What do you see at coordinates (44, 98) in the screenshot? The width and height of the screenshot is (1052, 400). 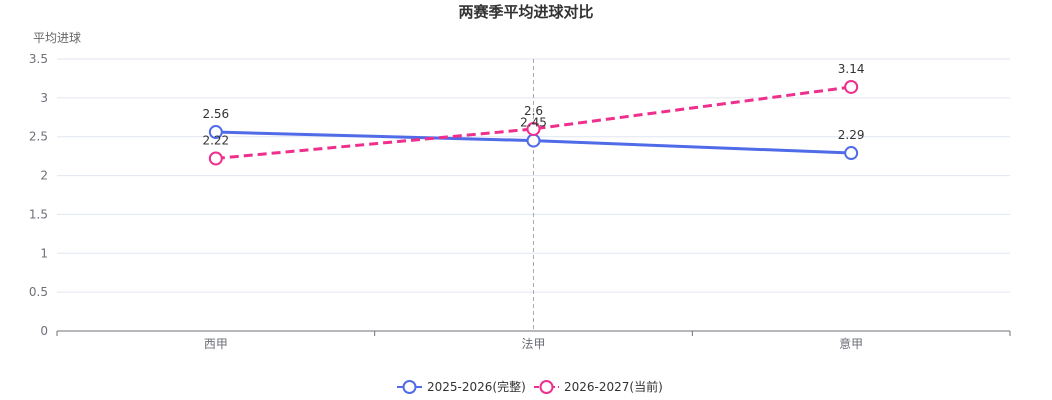 I see `y-tick-label: 3` at bounding box center [44, 98].